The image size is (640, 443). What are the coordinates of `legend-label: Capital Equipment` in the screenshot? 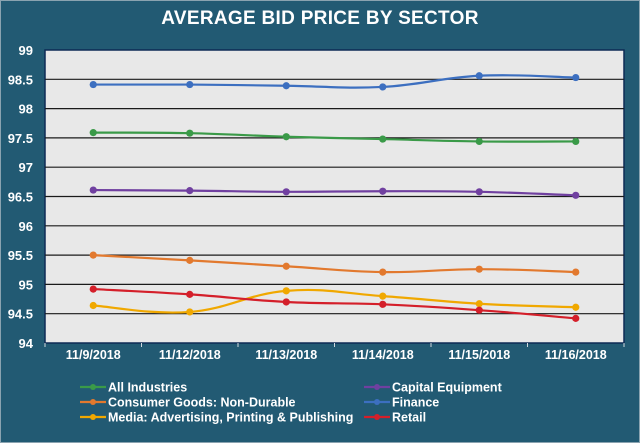 It's located at (447, 388).